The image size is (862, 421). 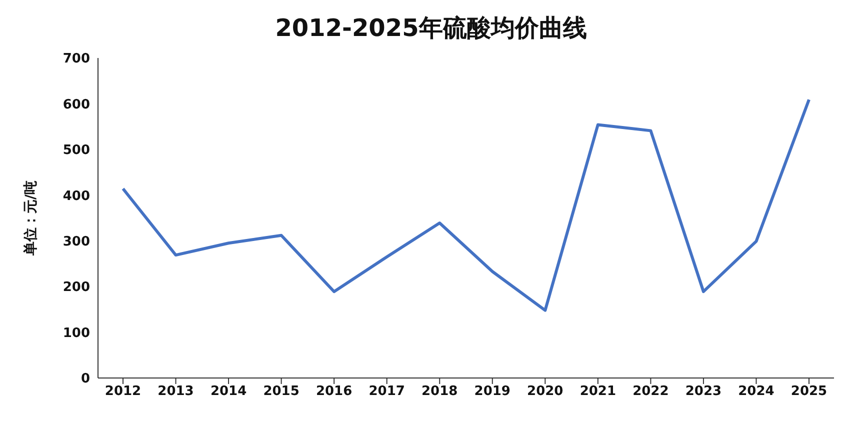 What do you see at coordinates (76, 333) in the screenshot?
I see `y-tick-label: 100` at bounding box center [76, 333].